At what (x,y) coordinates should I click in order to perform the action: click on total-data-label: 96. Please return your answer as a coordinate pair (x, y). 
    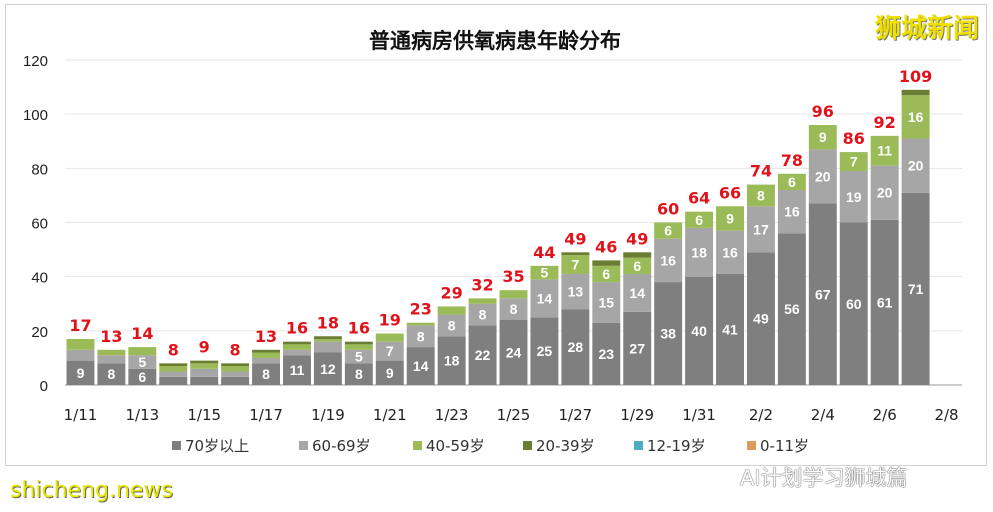
    Looking at the image, I should click on (823, 111).